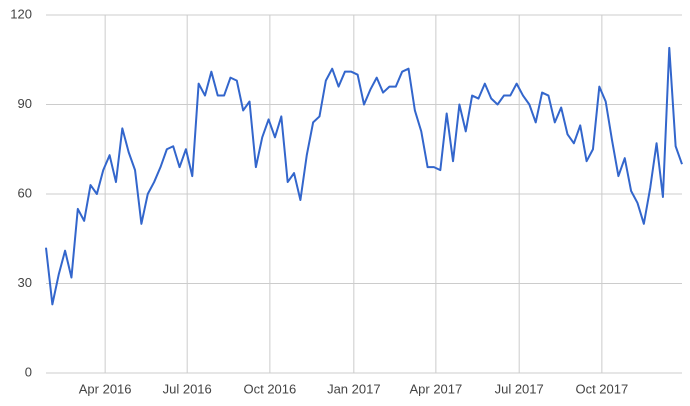 The width and height of the screenshot is (690, 406). I want to click on x-tick-label: Apr 2016, so click(105, 388).